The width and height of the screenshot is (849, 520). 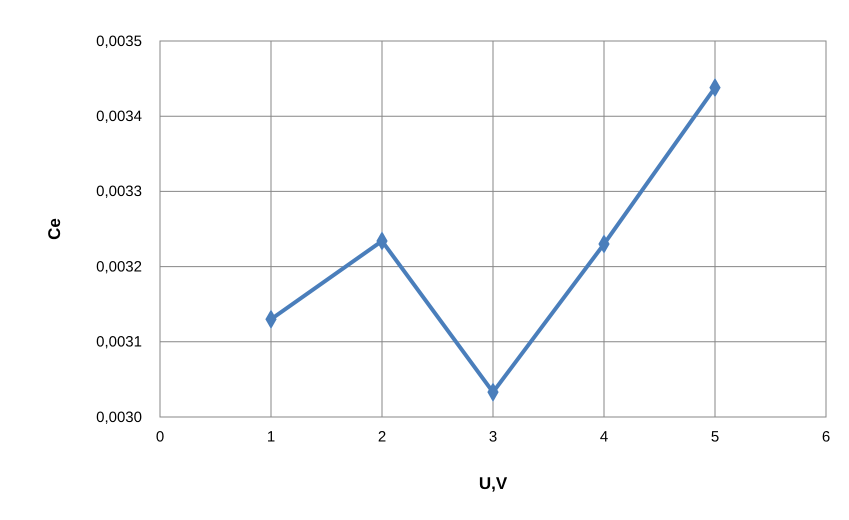 I want to click on x-tick-label: 1, so click(x=271, y=437).